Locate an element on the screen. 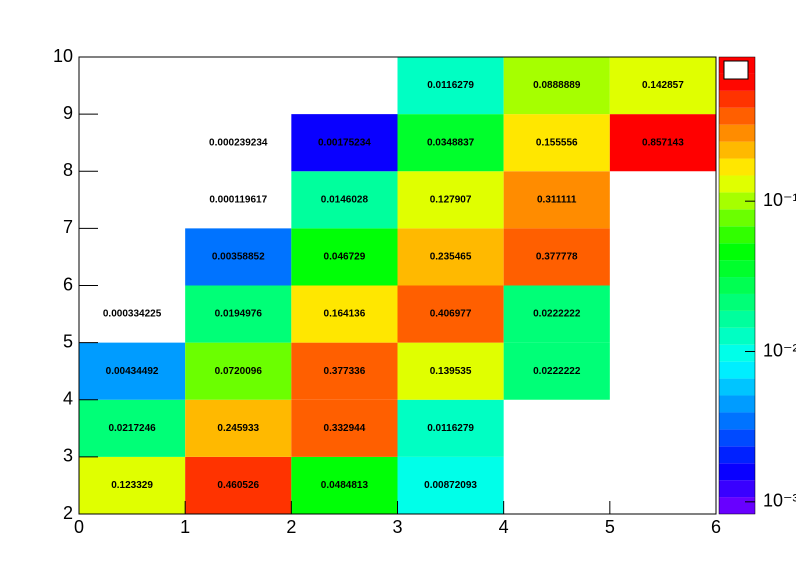 The height and width of the screenshot is (572, 796). cell-label: 0.377778 is located at coordinates (557, 257).